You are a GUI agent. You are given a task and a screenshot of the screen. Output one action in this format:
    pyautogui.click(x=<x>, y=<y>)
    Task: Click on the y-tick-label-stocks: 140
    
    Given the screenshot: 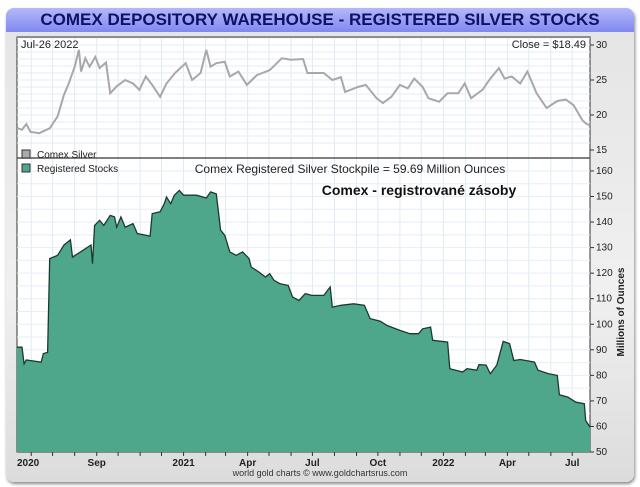 What is the action you would take?
    pyautogui.click(x=604, y=222)
    